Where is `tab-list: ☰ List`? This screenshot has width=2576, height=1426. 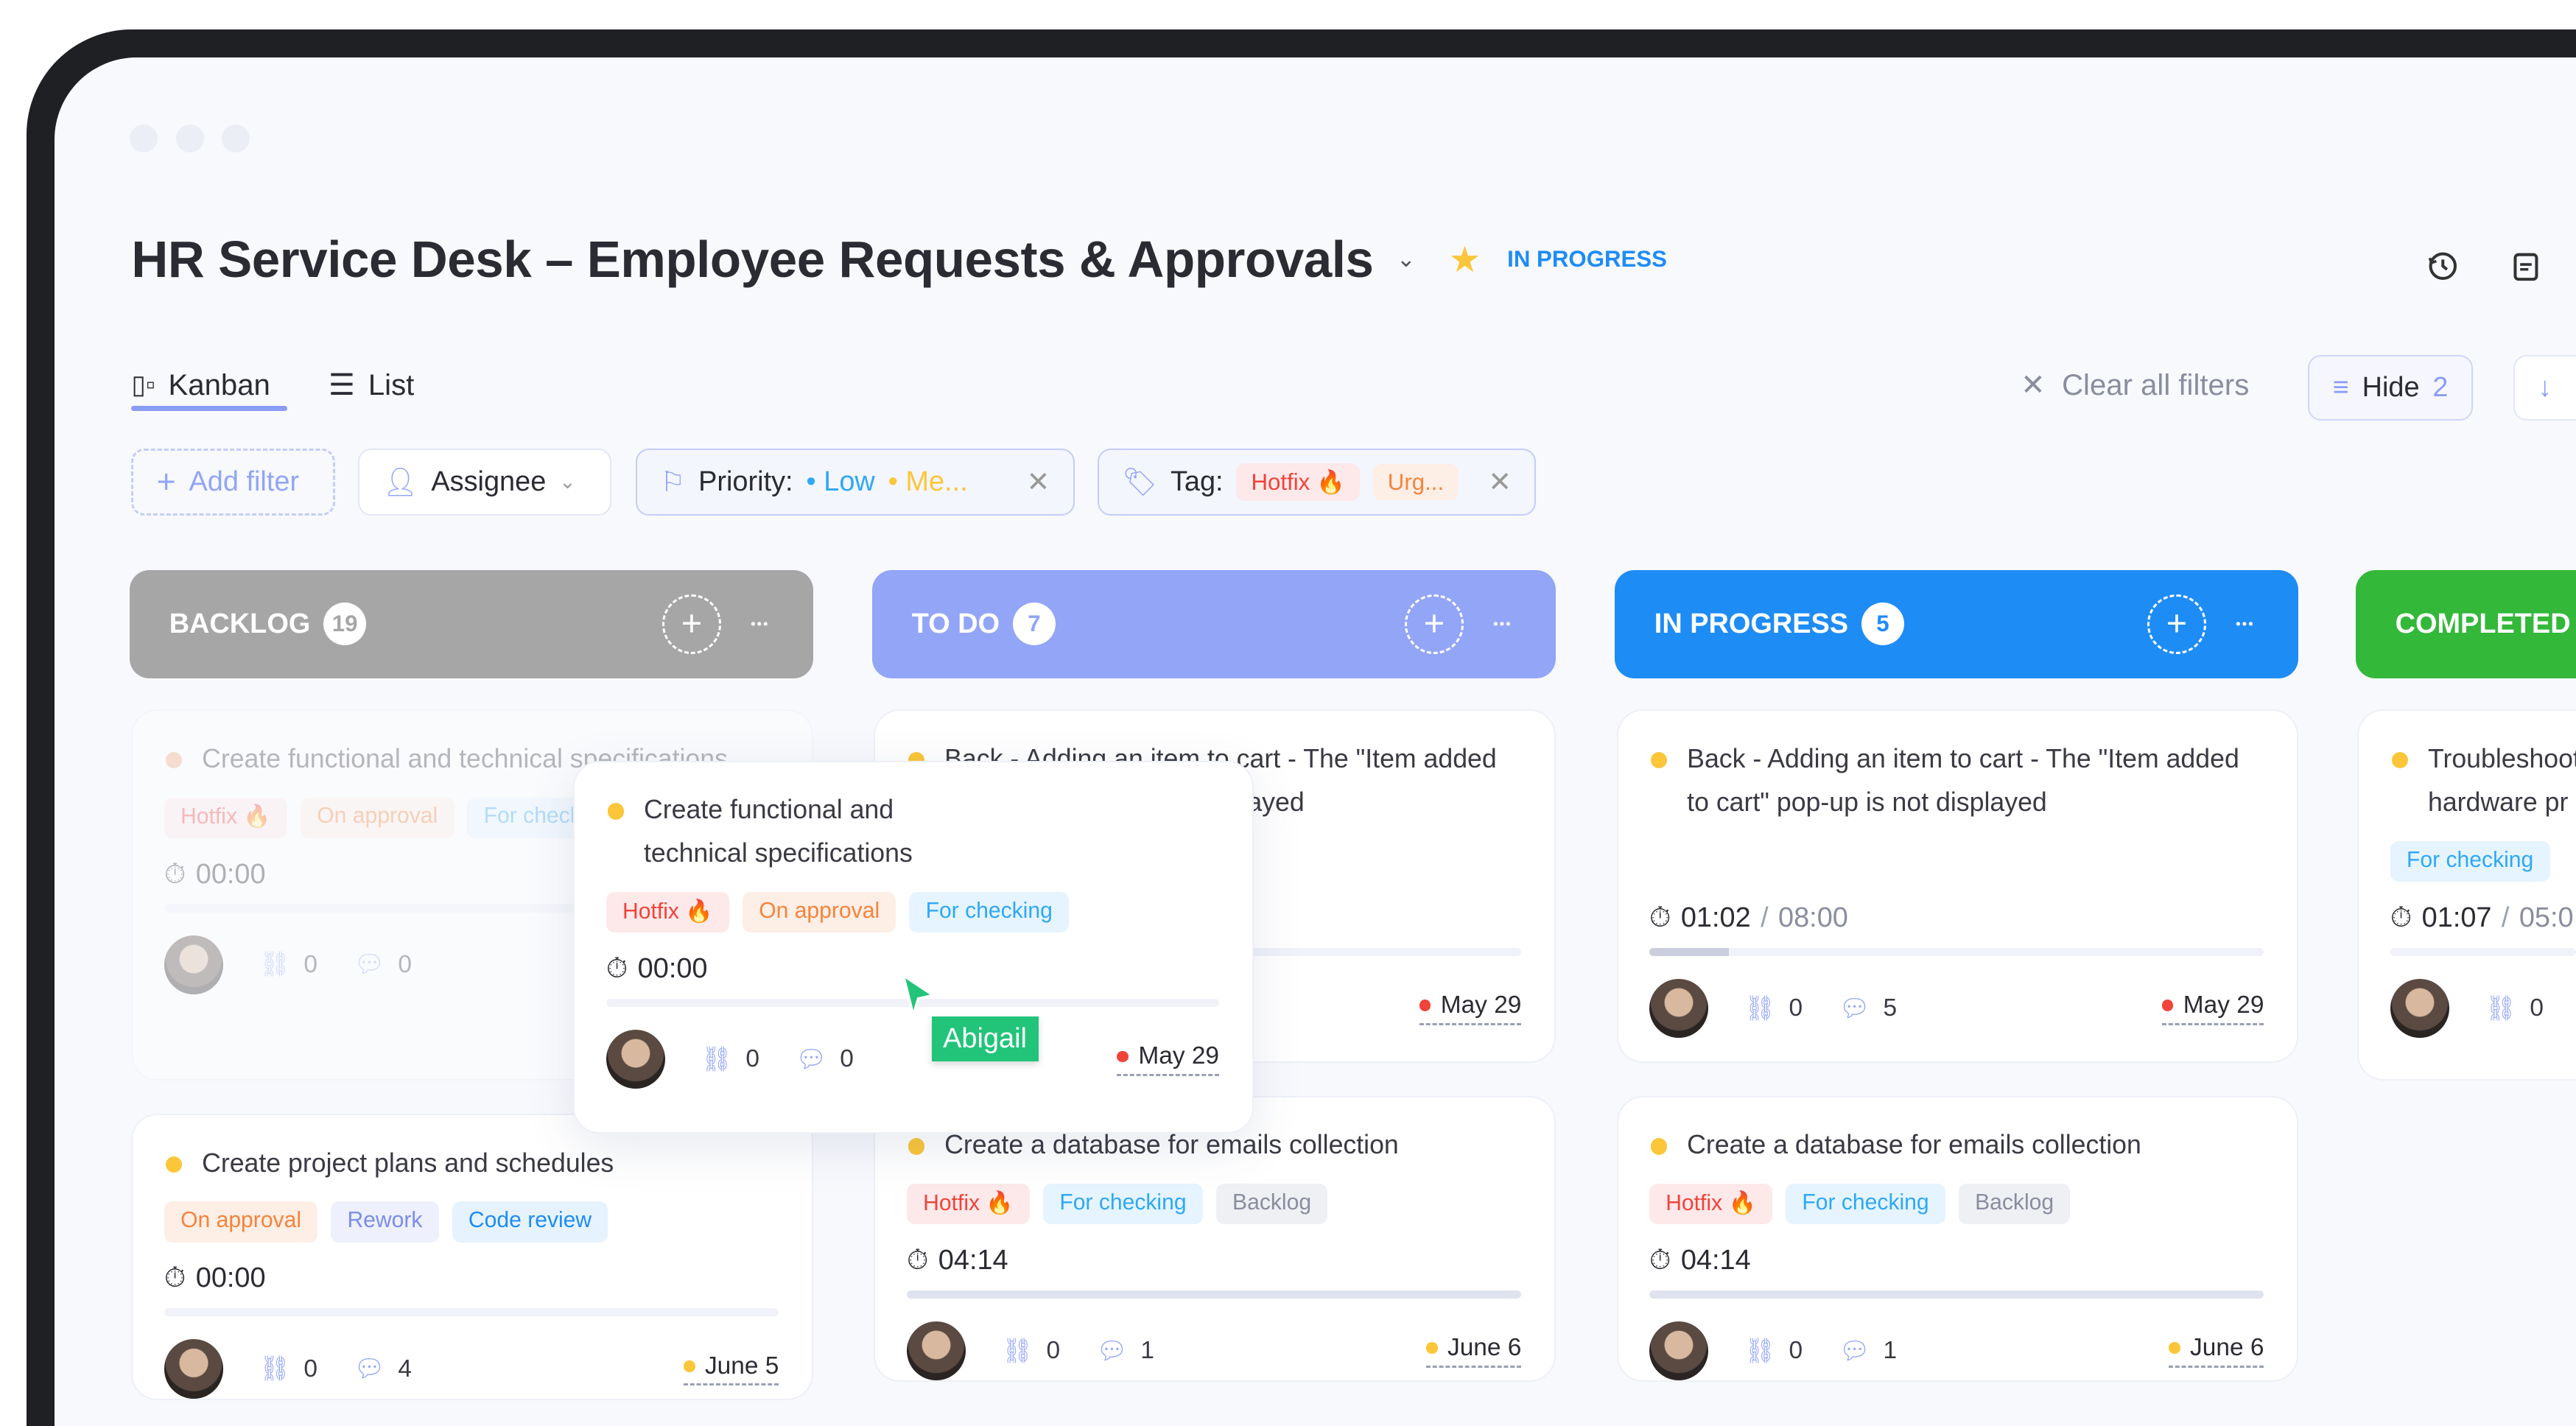
tab-list: ☰ List is located at coordinates (371, 385).